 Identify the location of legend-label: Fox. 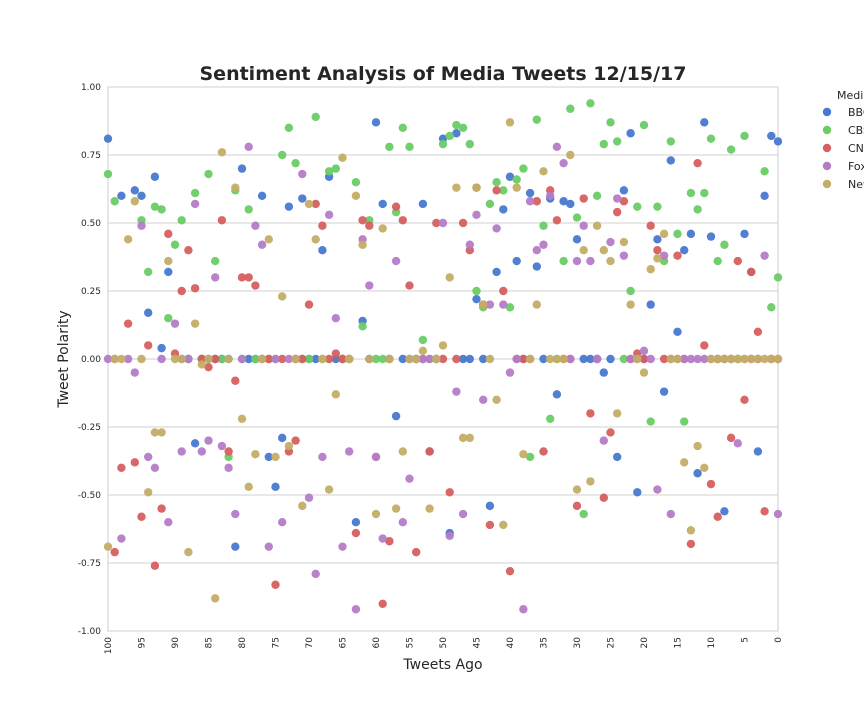
(856, 166).